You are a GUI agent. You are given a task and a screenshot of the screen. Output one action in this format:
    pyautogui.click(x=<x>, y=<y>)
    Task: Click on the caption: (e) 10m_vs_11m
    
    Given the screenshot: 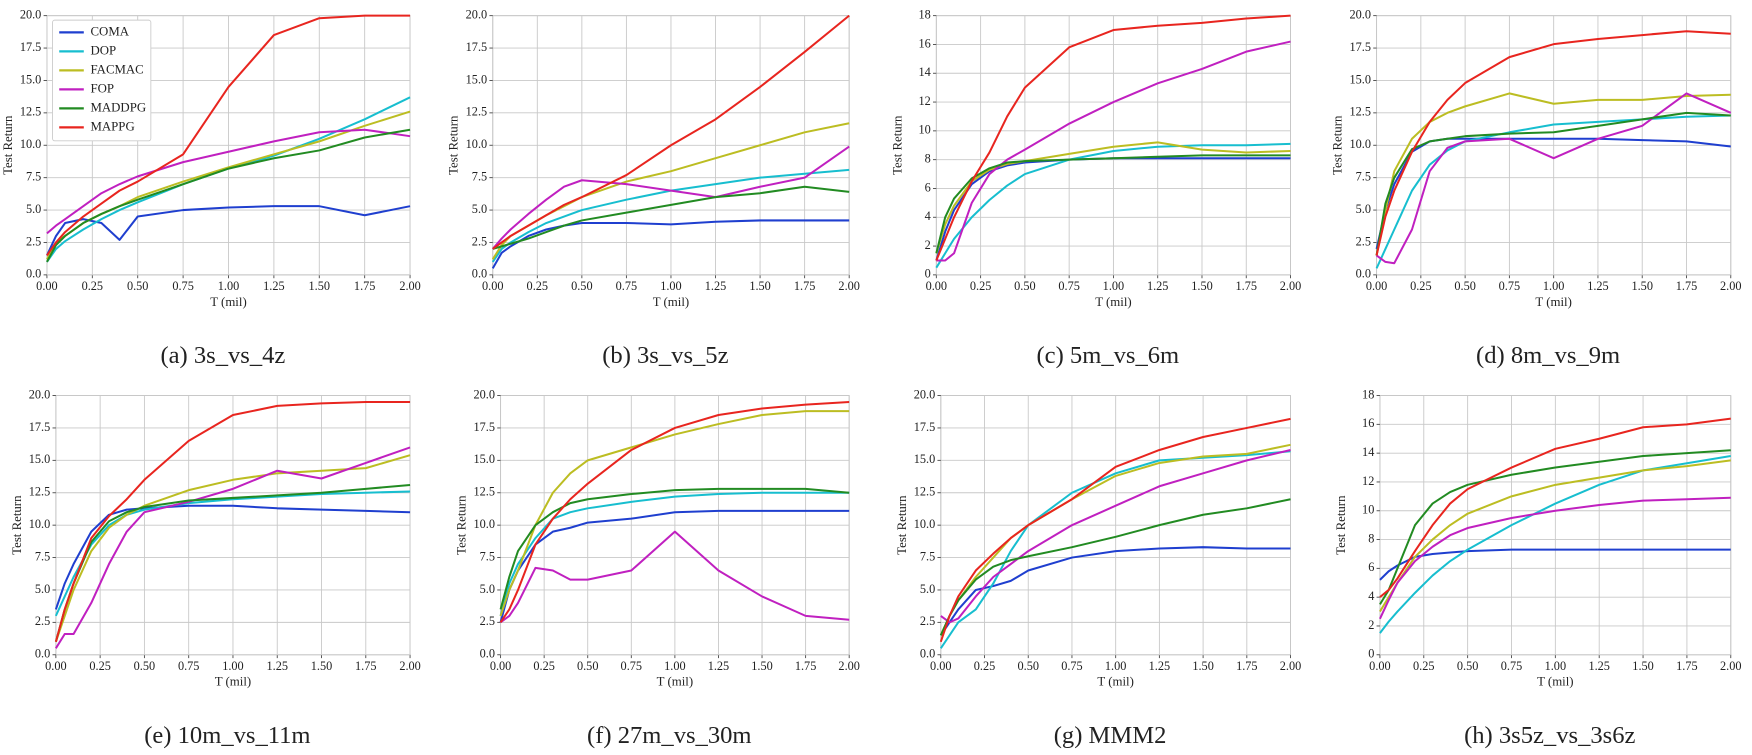 What is the action you would take?
    pyautogui.click(x=227, y=735)
    